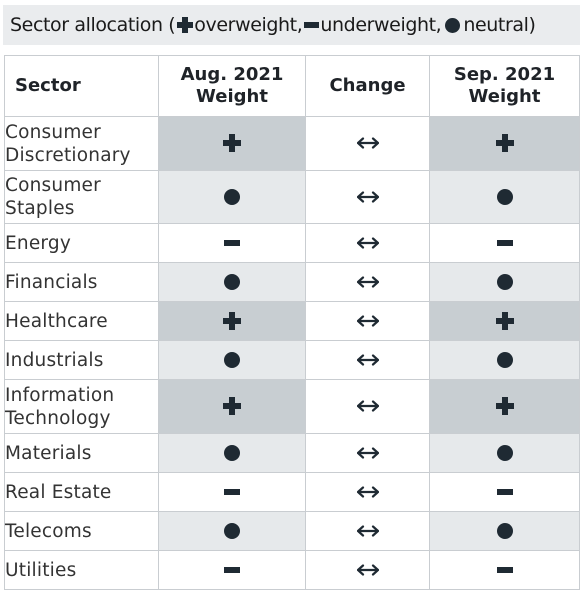 The width and height of the screenshot is (584, 599). Describe the element at coordinates (81, 531) in the screenshot. I see `sector-name: Telecoms` at that location.